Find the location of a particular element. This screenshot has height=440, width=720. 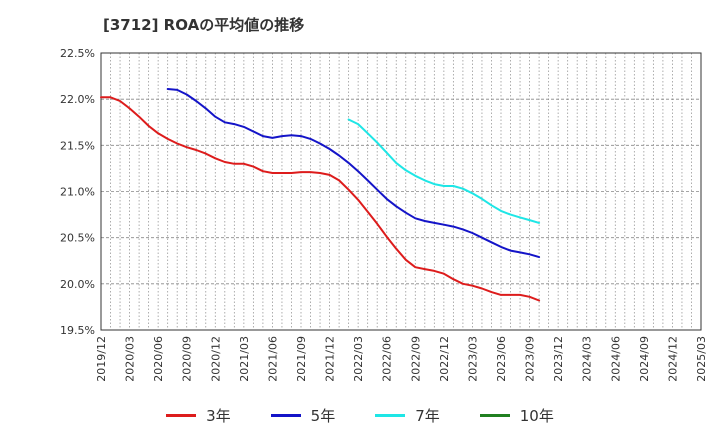

chart-title: [3712] ROAの平均値の推移 is located at coordinates (204, 25).